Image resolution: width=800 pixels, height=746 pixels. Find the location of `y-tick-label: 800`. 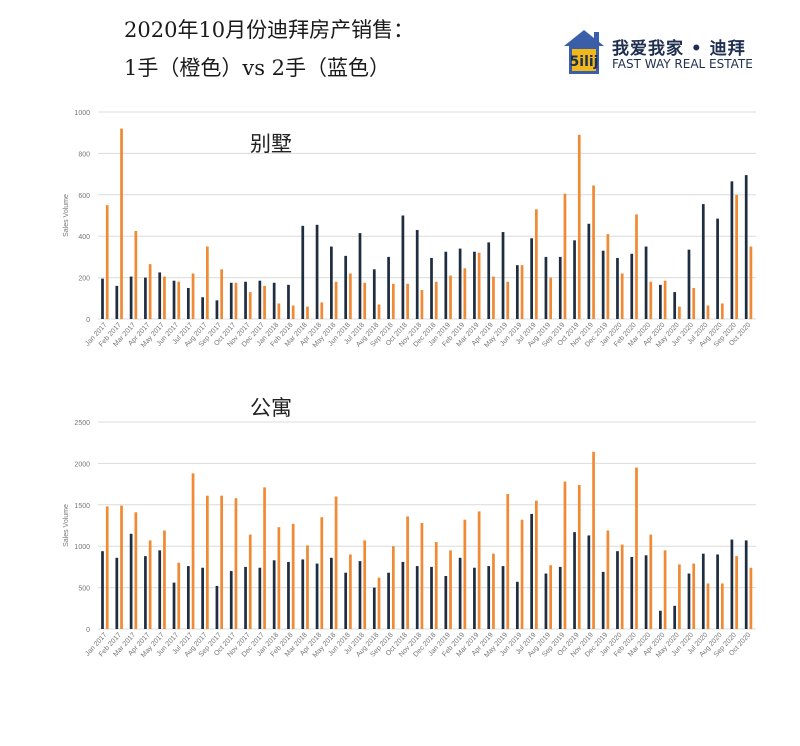

y-tick-label: 800 is located at coordinates (84, 154).